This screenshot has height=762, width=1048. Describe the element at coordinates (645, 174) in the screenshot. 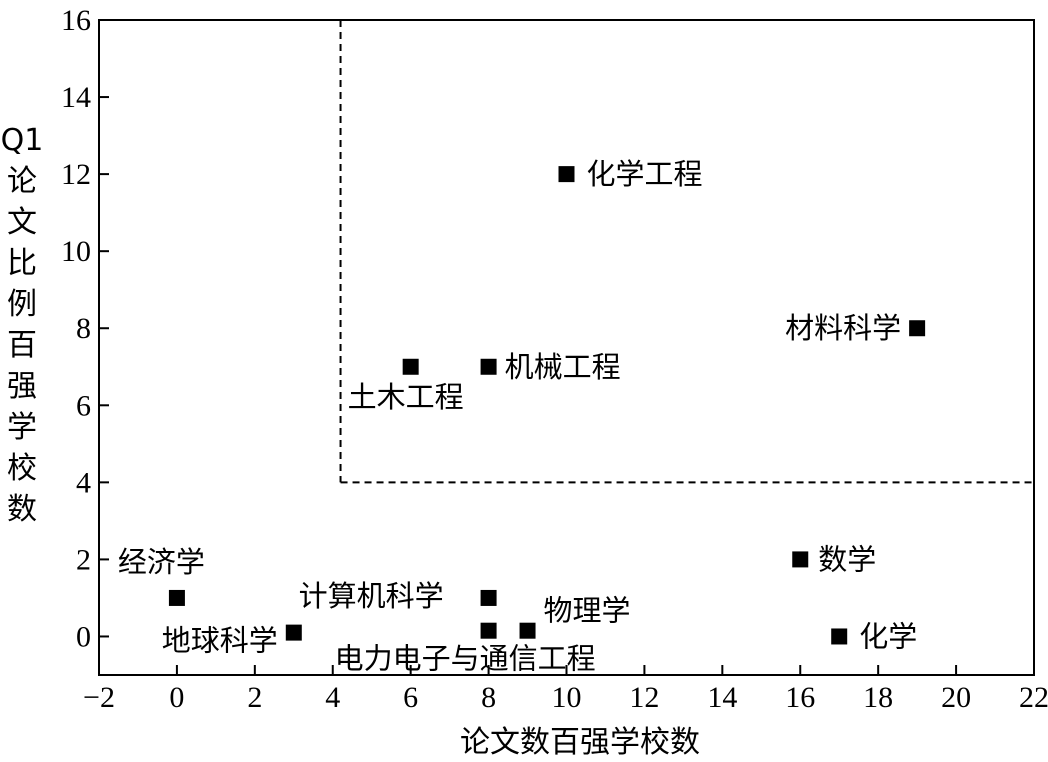

I see `data-point-label: 化学工程` at that location.